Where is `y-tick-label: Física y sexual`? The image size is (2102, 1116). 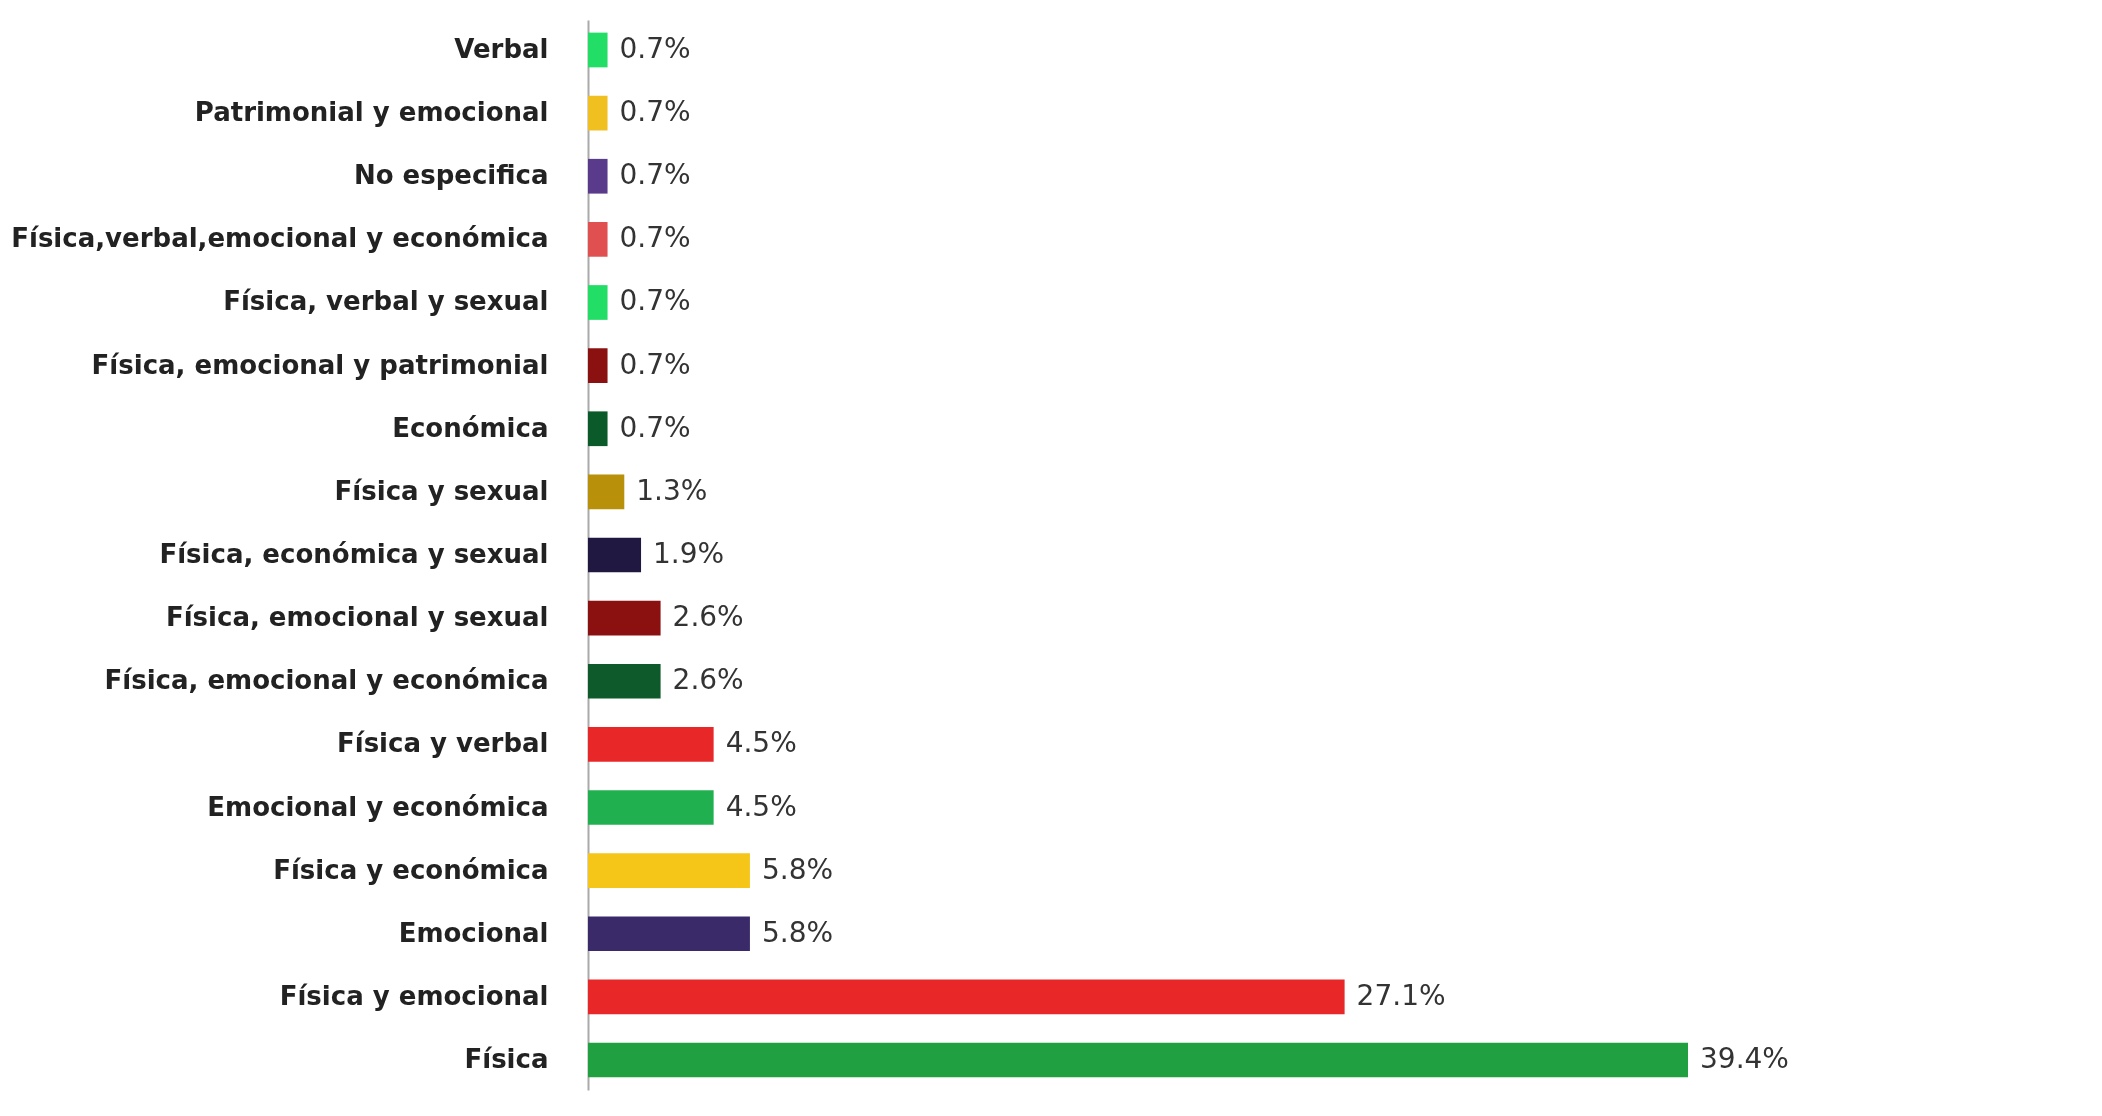 y-tick-label: Física y sexual is located at coordinates (441, 490).